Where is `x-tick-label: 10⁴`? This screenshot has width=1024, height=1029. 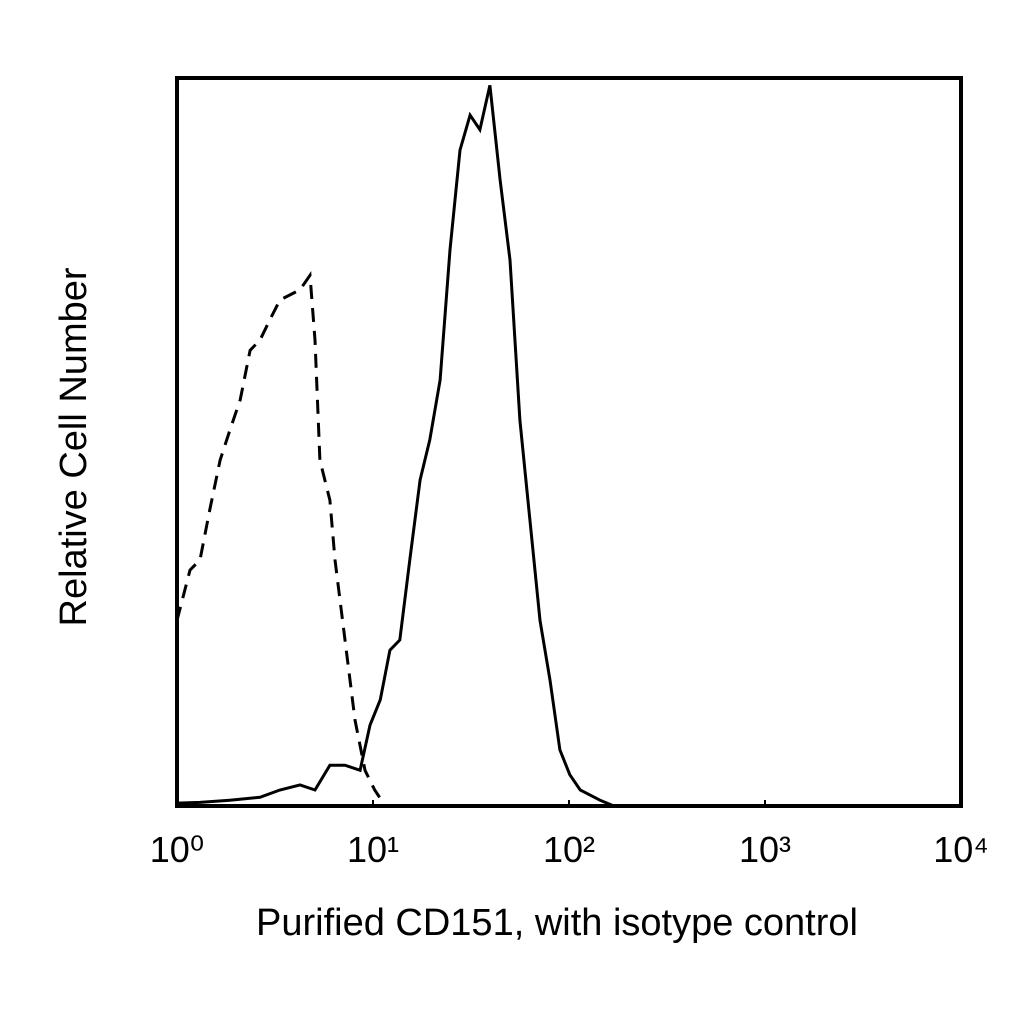
x-tick-label: 10⁴ is located at coordinates (961, 849).